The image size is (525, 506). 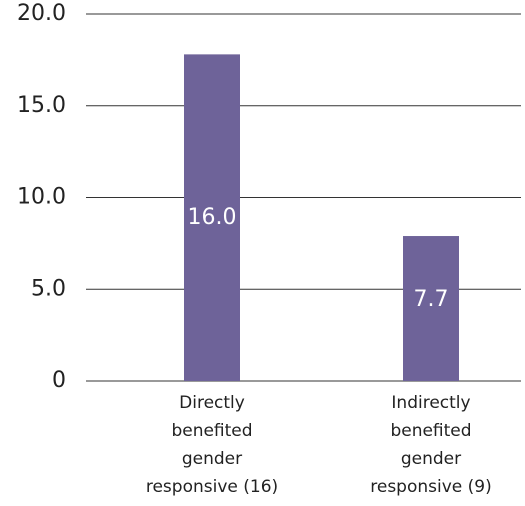 What do you see at coordinates (212, 487) in the screenshot?
I see `category-label-line: responsive (16)` at bounding box center [212, 487].